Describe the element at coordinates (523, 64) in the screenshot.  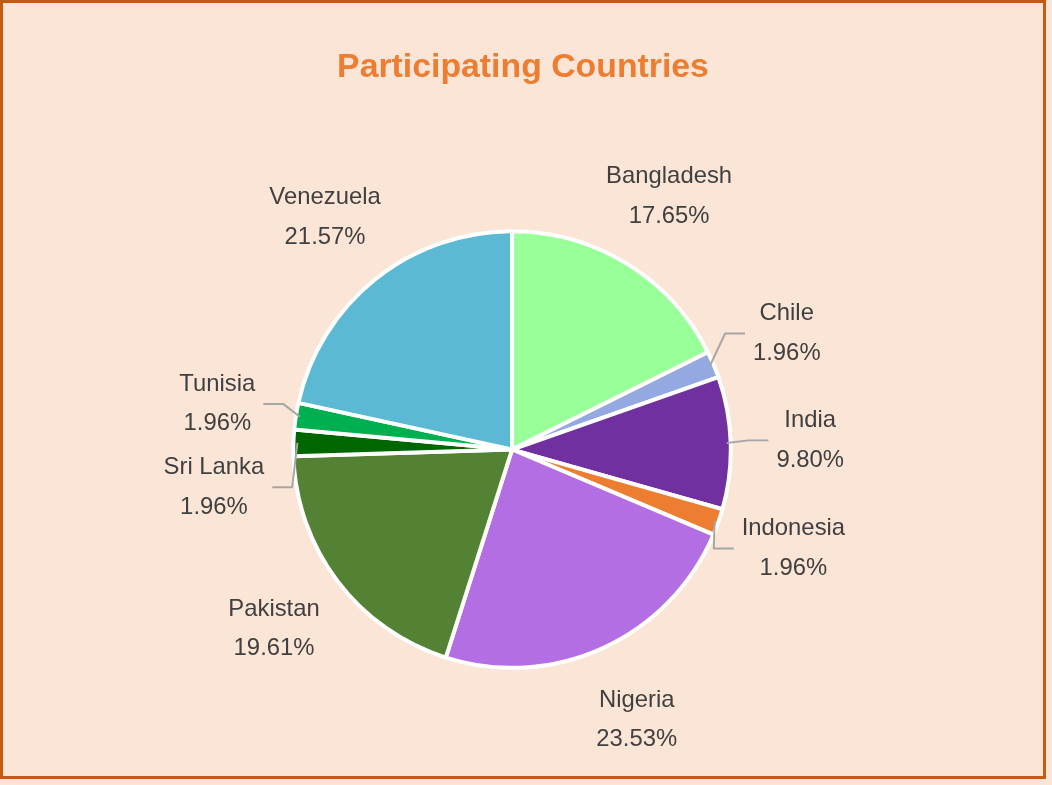
I see `chart-title: Participating Countries` at that location.